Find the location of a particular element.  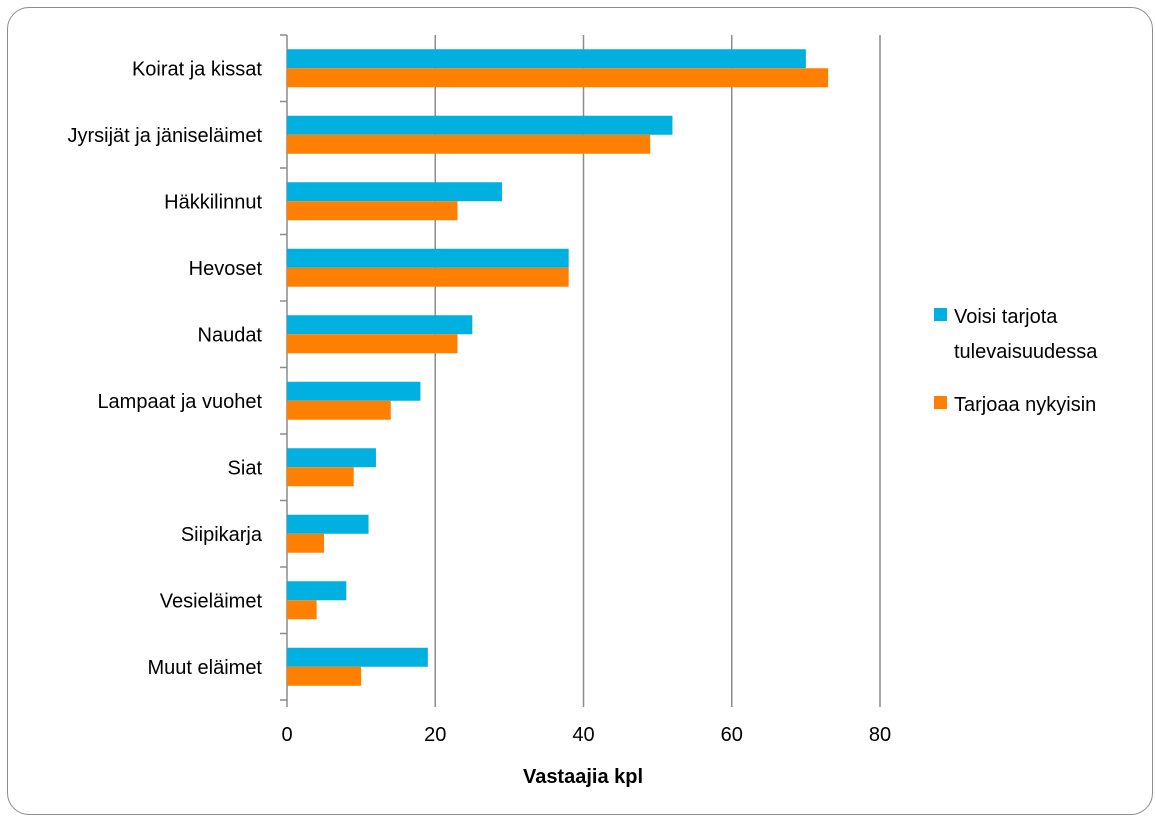

x-tick-label: 40 is located at coordinates (583, 735).